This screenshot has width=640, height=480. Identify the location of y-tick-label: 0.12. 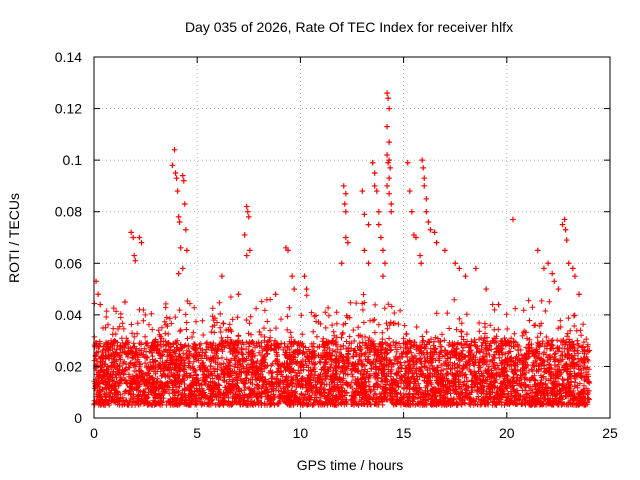
(68, 109).